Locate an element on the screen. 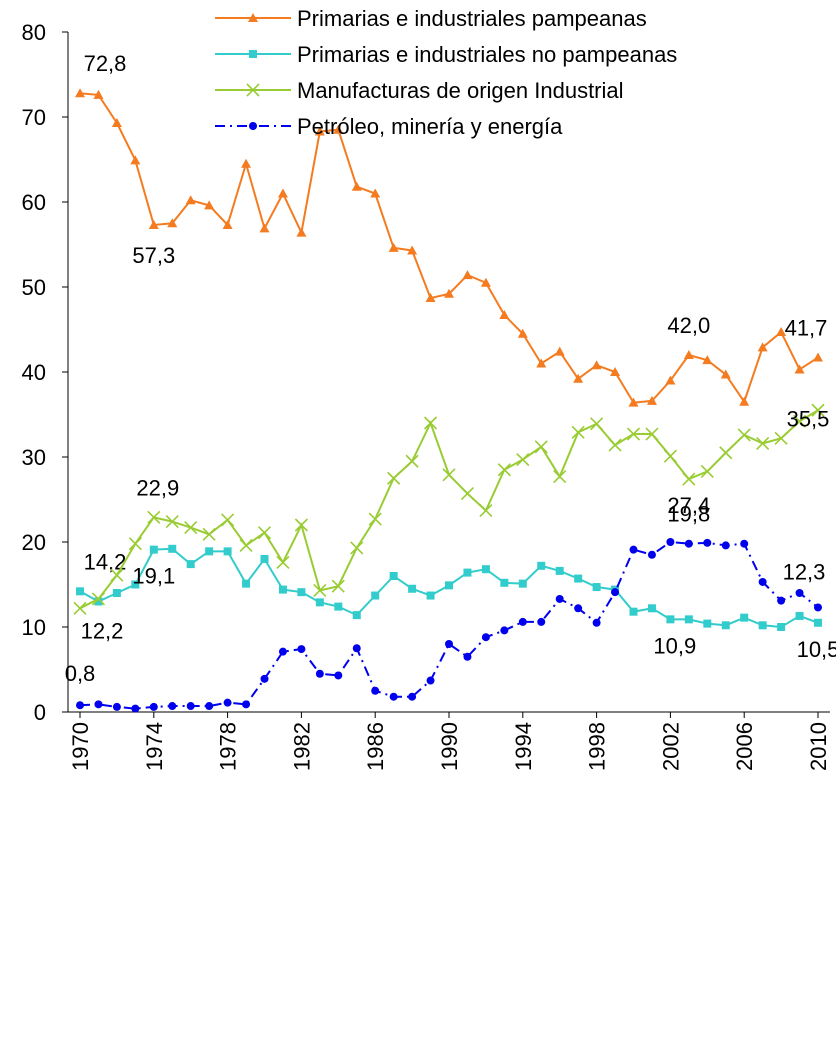  data-label: 19,8 is located at coordinates (688, 514).